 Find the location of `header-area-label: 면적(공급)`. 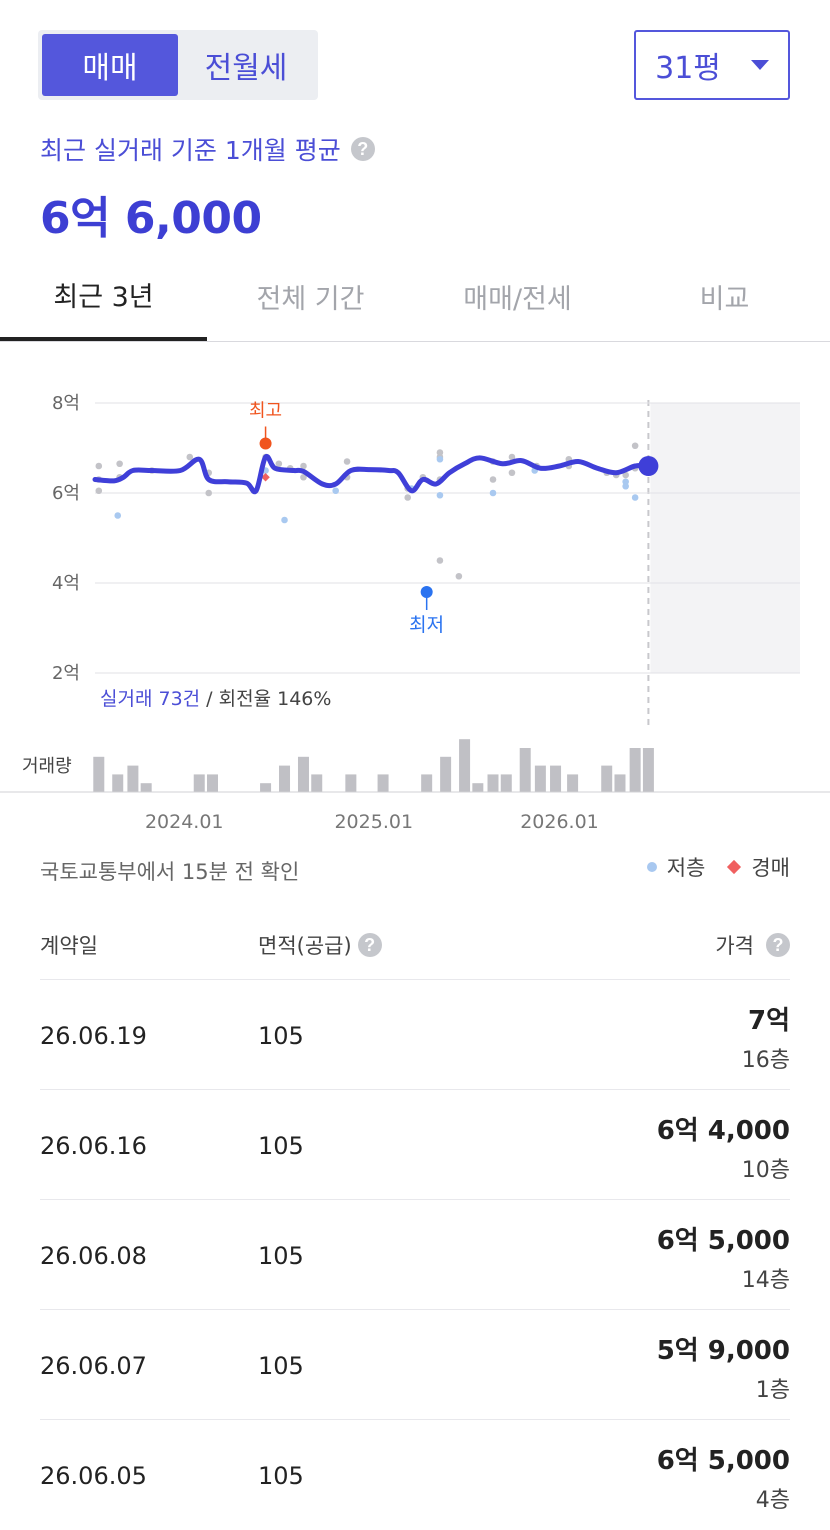

header-area-label: 면적(공급) is located at coordinates (305, 946).